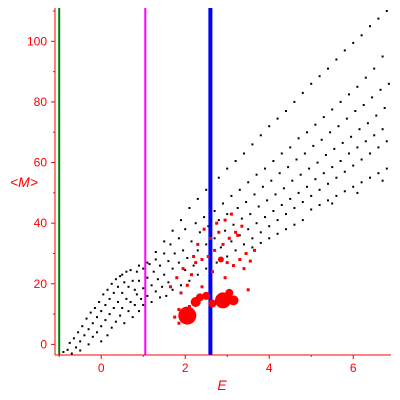  I want to click on x-tick-label: 0, so click(101, 368).